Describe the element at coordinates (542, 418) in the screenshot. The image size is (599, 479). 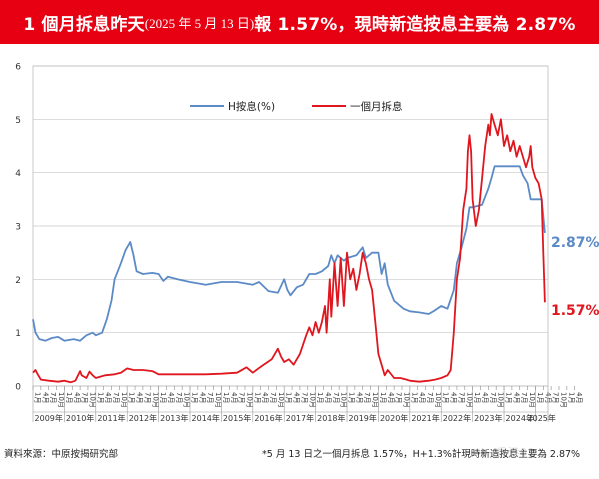
I see `year-tick-label: 2025年` at that location.